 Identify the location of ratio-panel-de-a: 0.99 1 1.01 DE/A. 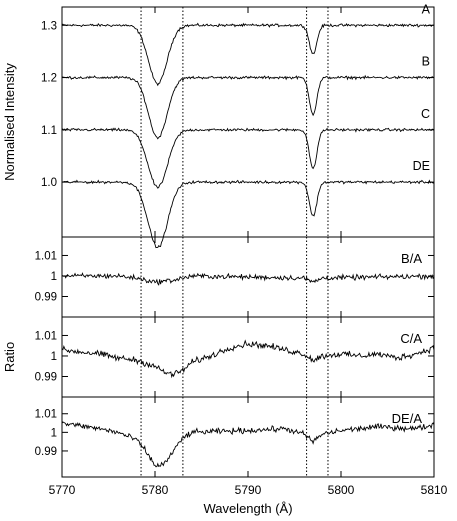
(235, 437).